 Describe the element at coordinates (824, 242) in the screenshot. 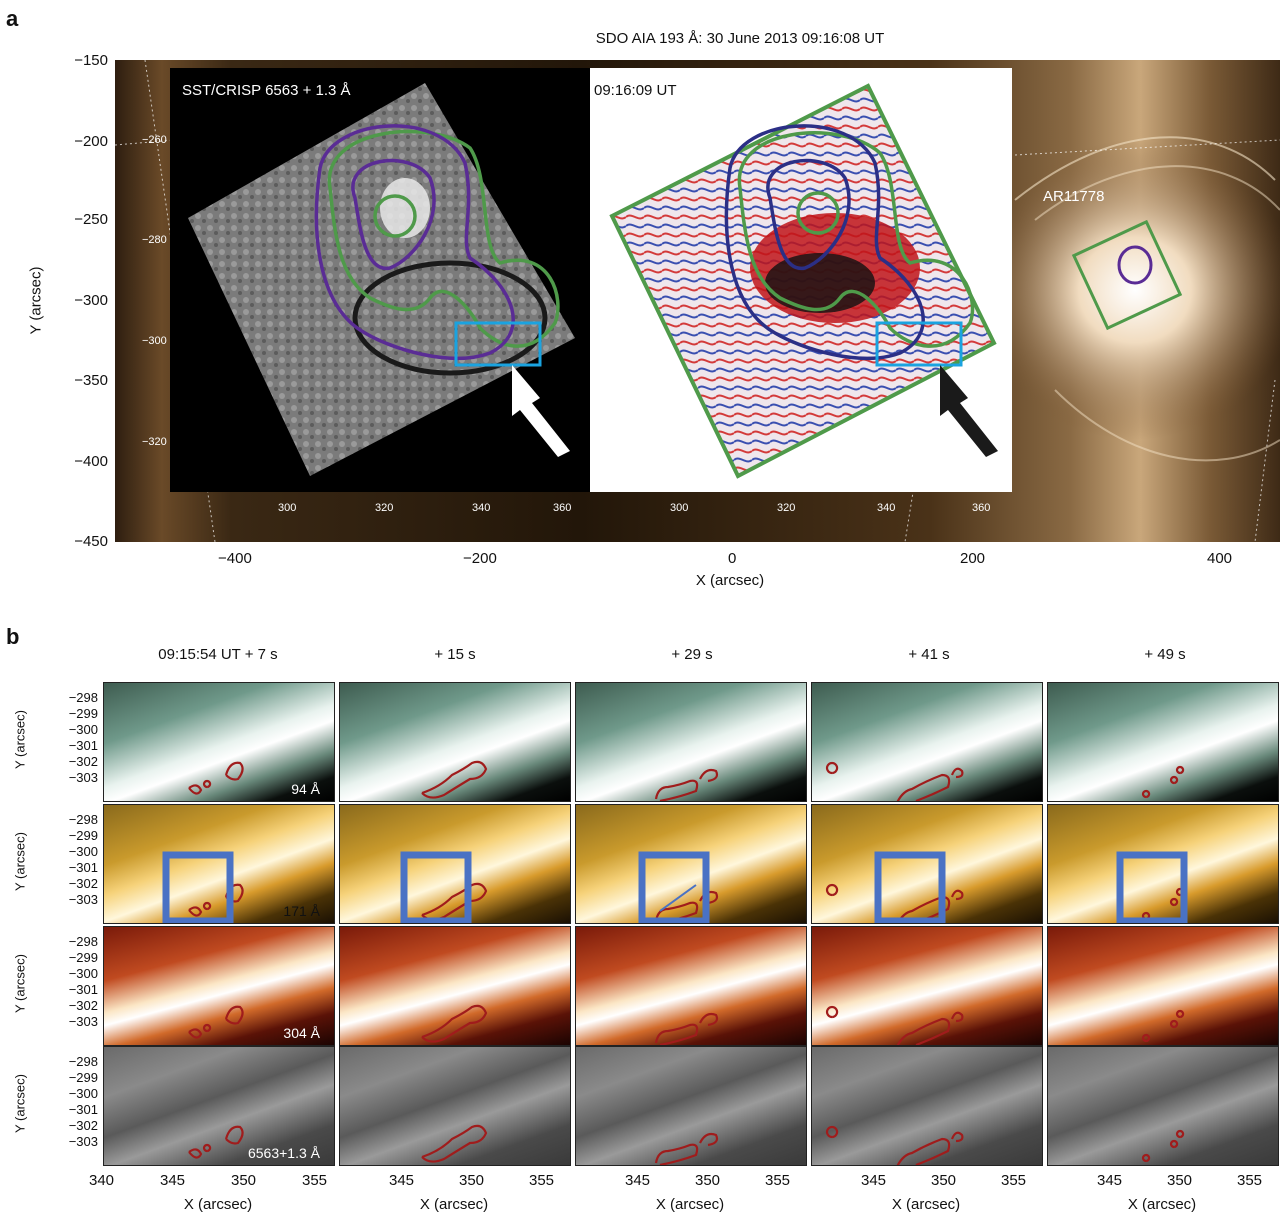

I see `doppler-navy-contour` at that location.